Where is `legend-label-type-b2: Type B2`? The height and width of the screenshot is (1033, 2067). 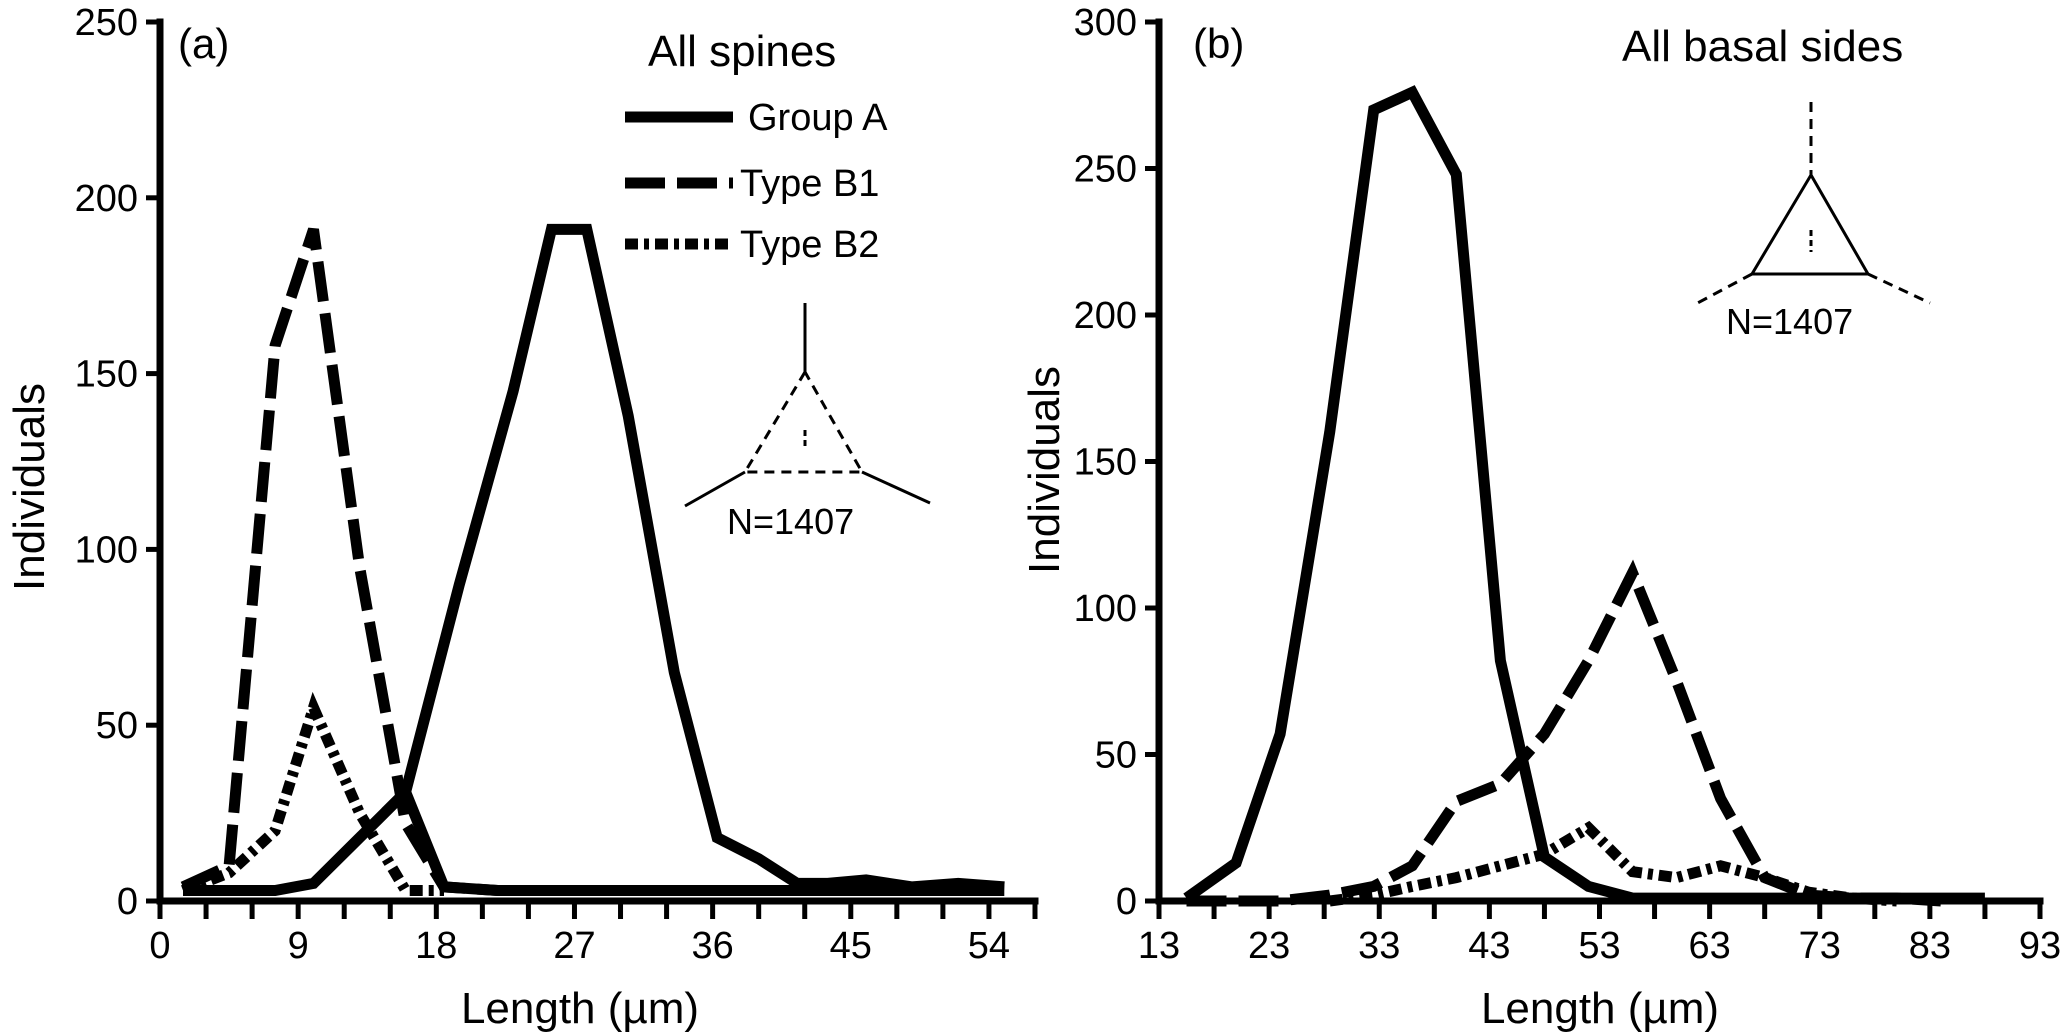
legend-label-type-b2: Type B2 is located at coordinates (809, 245).